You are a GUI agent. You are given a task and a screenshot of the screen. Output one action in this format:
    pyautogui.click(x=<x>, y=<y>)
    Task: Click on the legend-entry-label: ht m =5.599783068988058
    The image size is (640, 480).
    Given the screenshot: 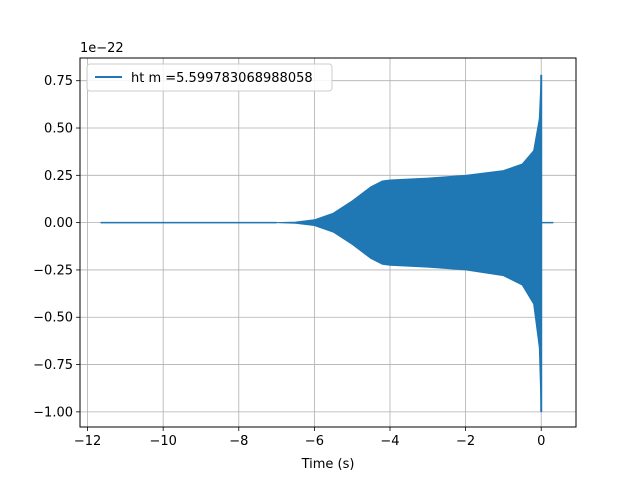 What is the action you would take?
    pyautogui.click(x=222, y=78)
    